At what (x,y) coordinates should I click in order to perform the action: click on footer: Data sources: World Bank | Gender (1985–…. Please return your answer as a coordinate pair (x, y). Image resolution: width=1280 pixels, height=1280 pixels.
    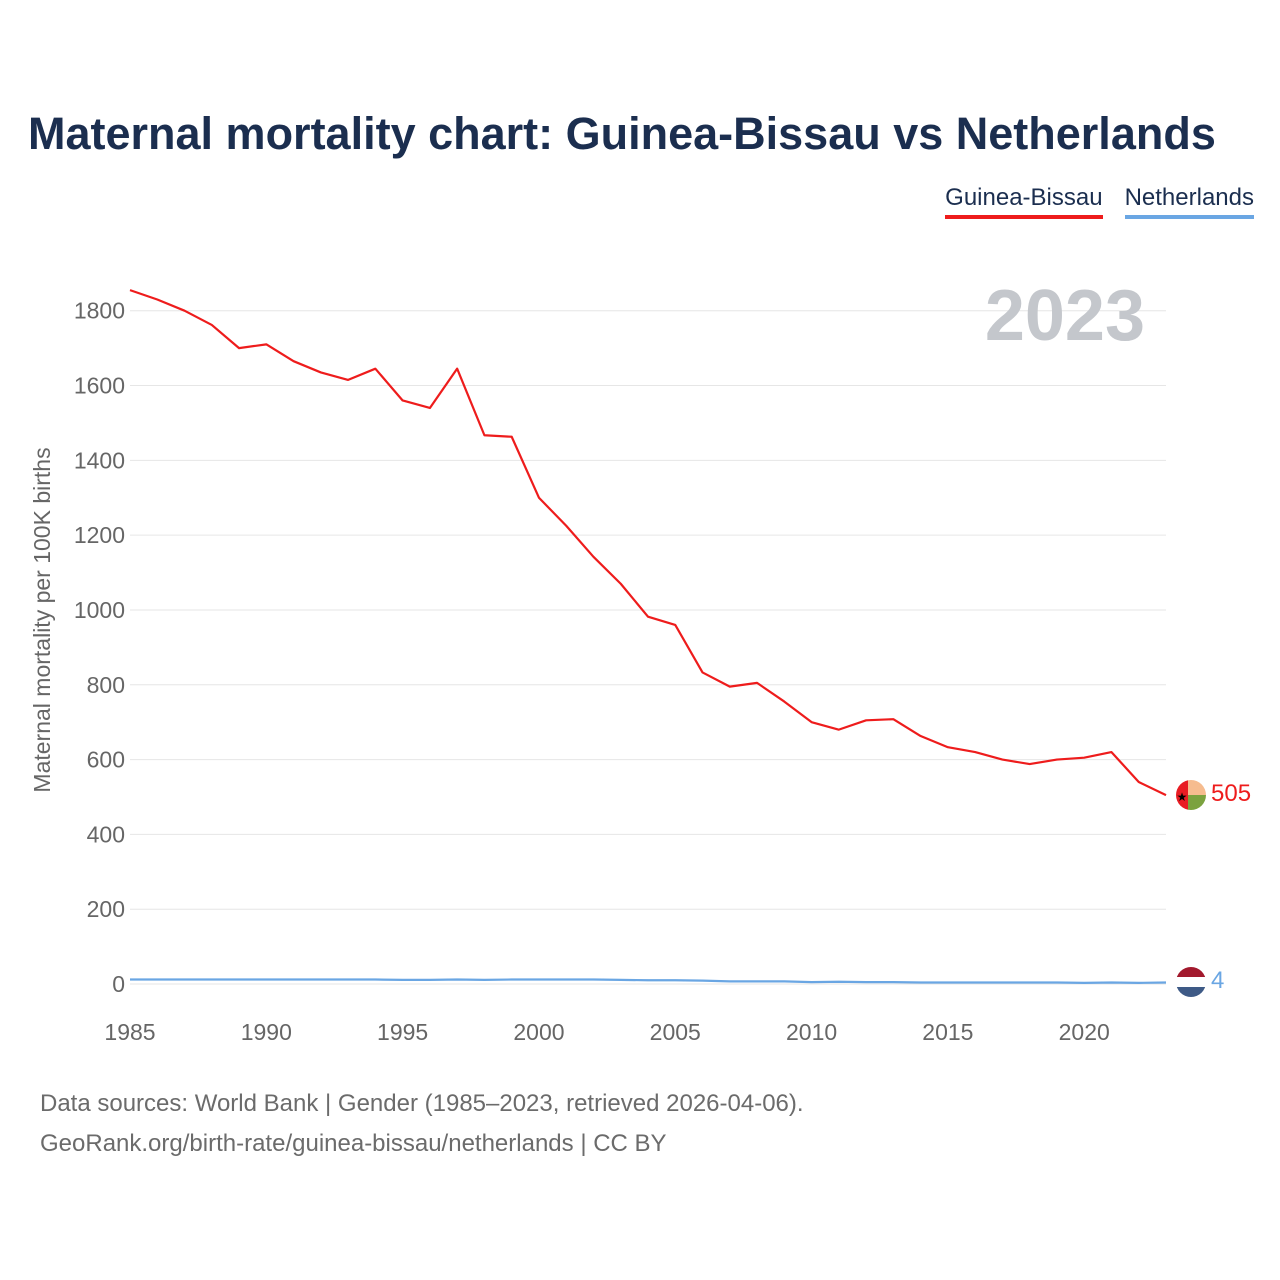
    Looking at the image, I should click on (422, 1124).